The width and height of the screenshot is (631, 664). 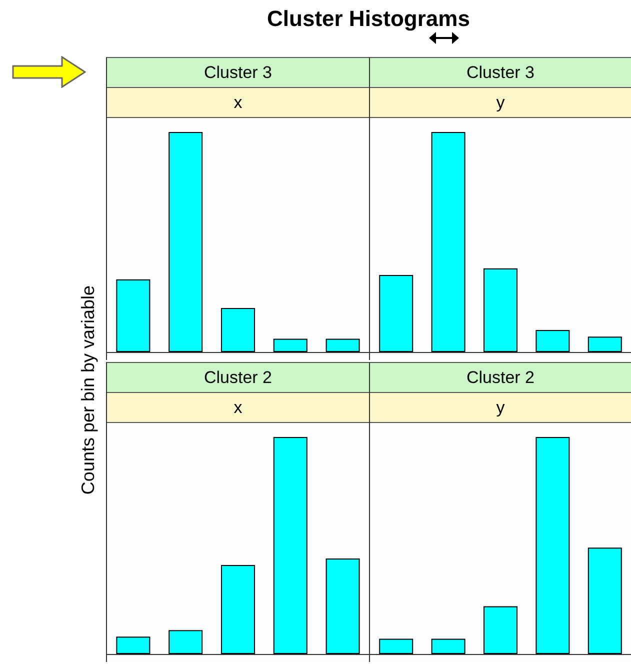 What do you see at coordinates (88, 390) in the screenshot?
I see `y-axis-title: Counts per bin by variable` at bounding box center [88, 390].